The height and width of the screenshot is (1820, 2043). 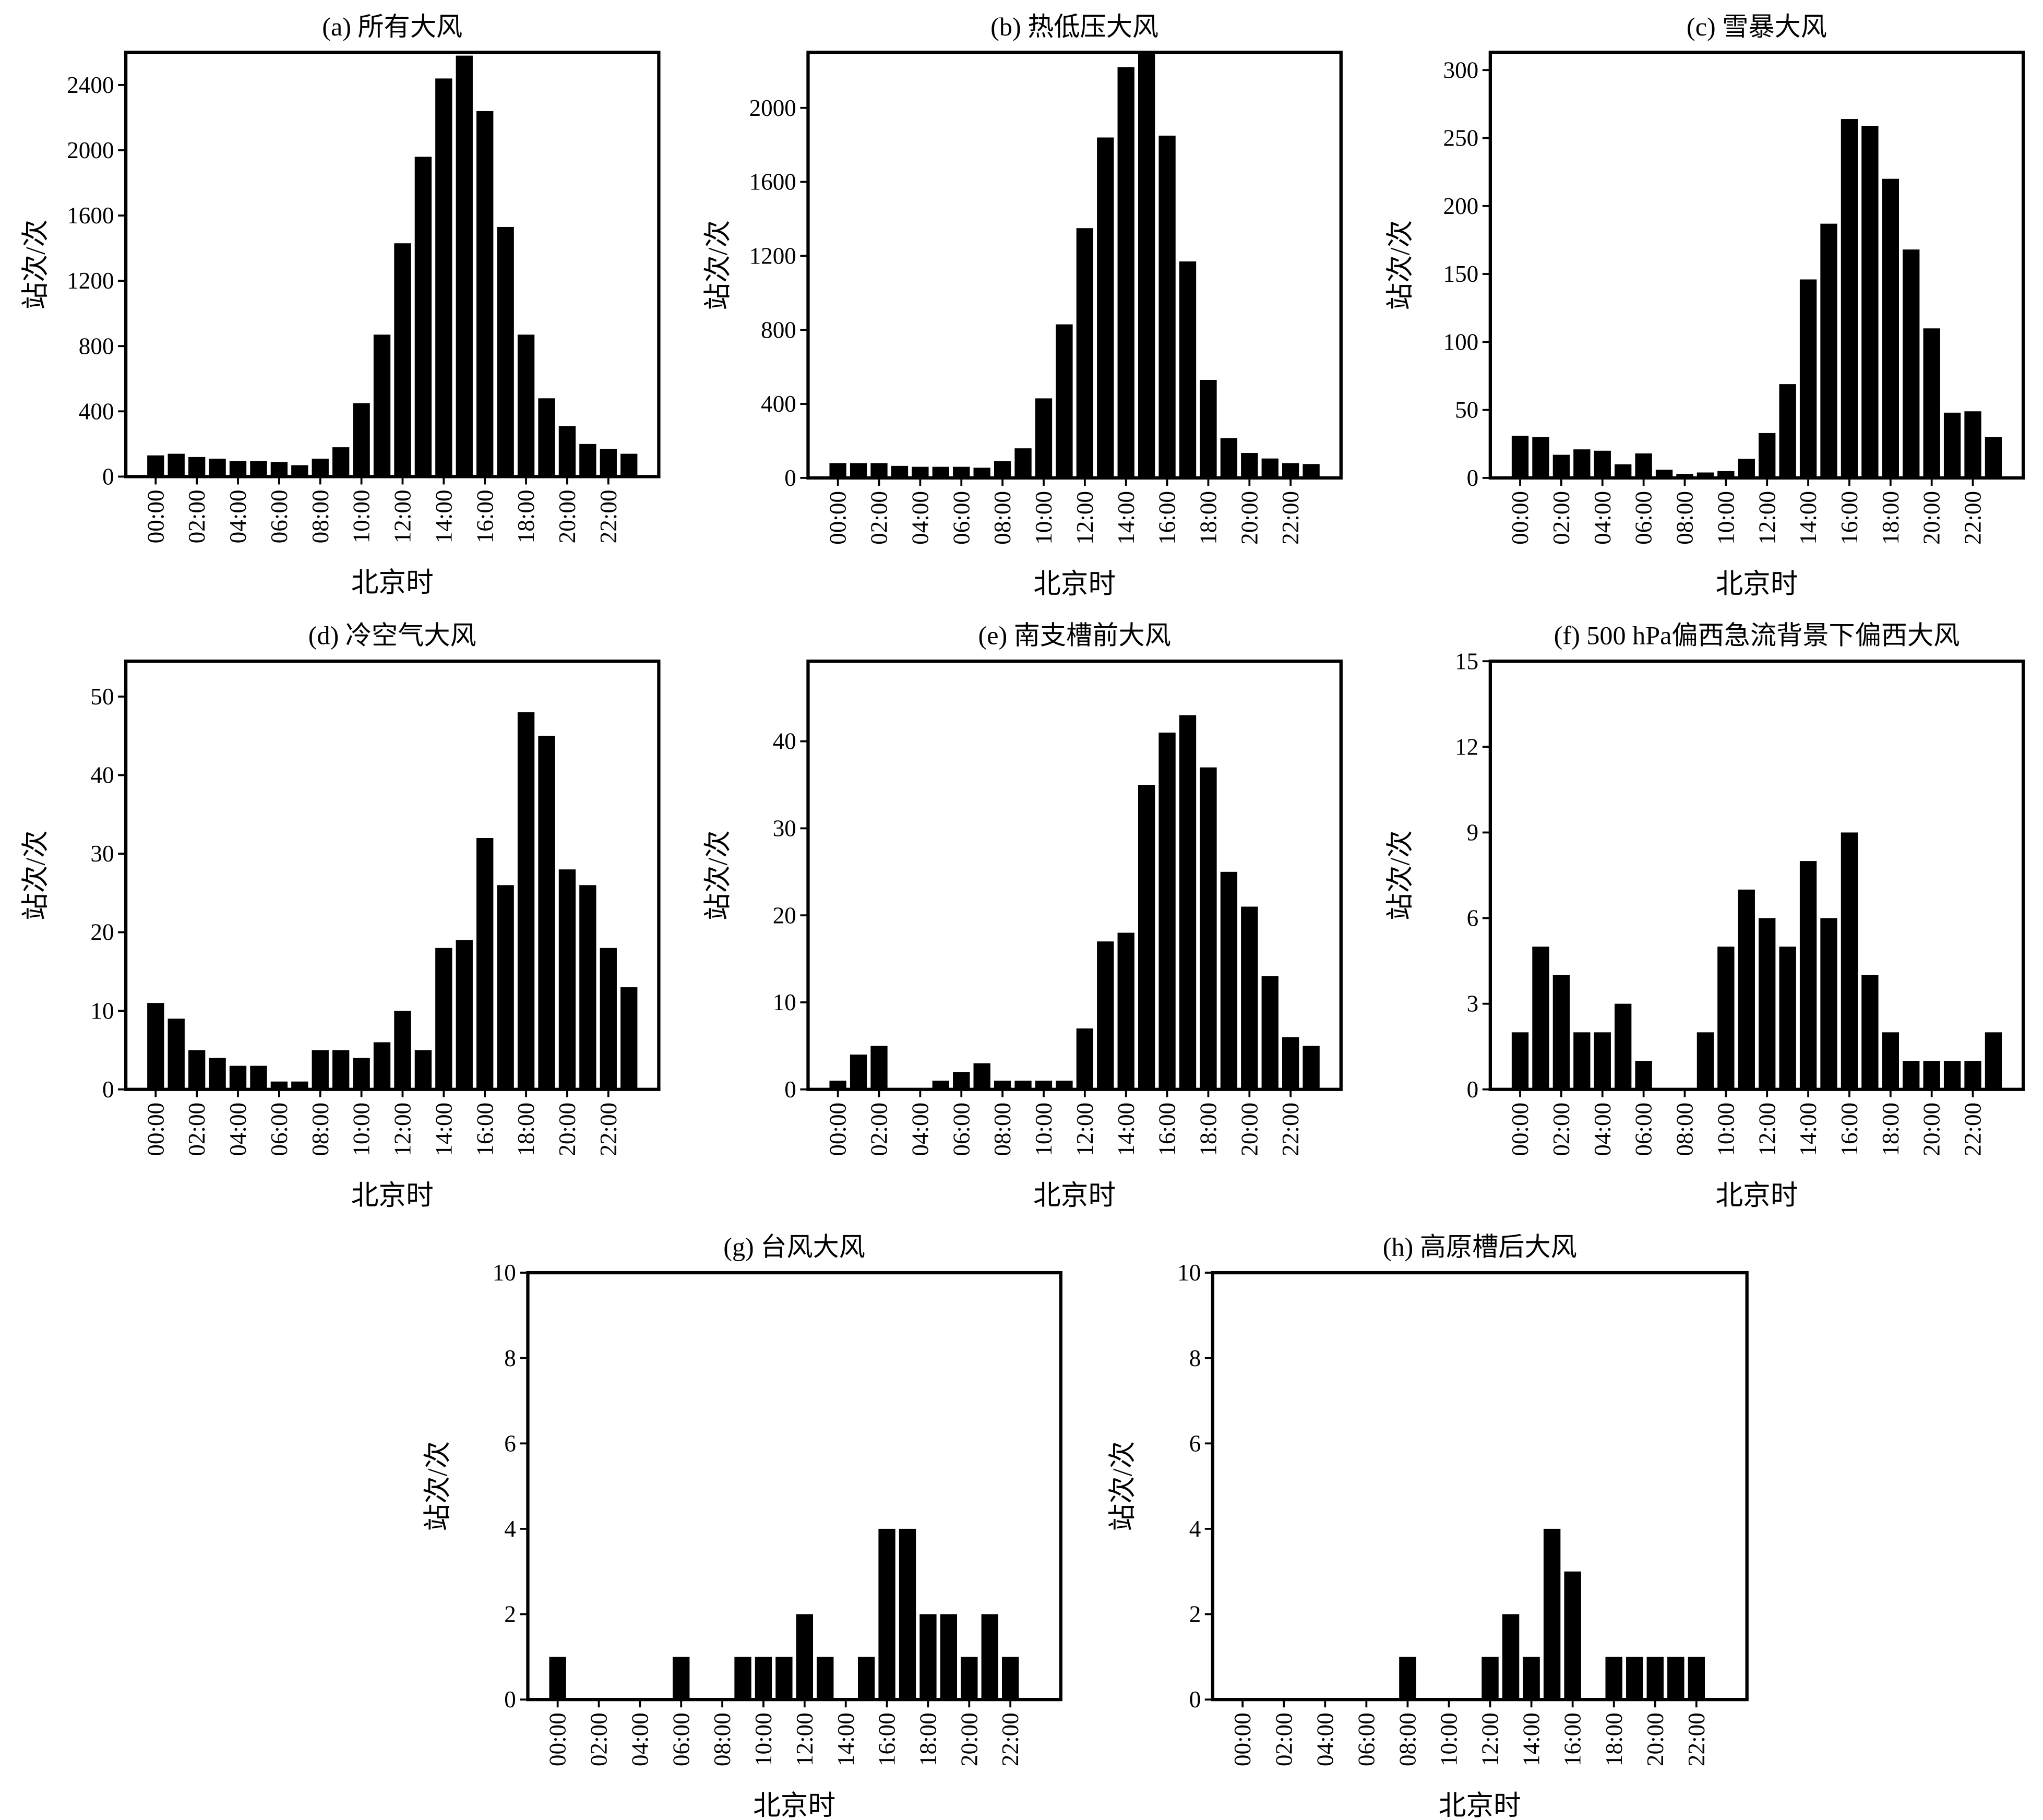 I want to click on y-tick-label: 2, so click(x=510, y=1614).